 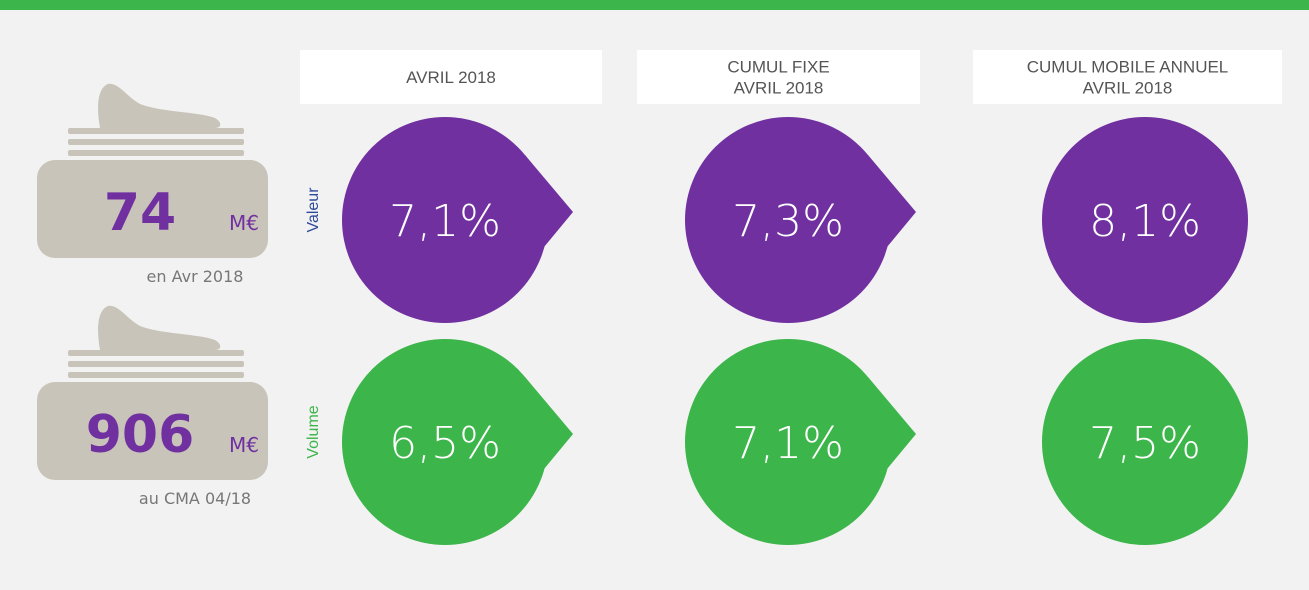 I want to click on card-value: 74, so click(x=140, y=213).